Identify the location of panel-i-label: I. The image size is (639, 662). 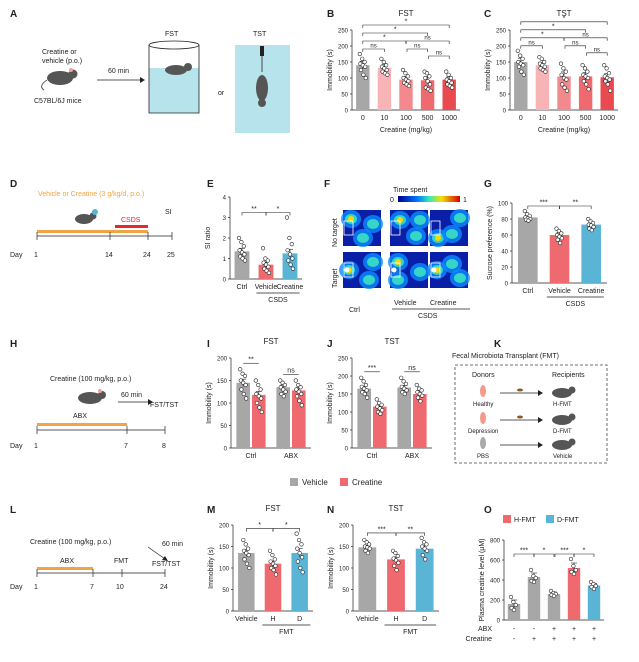
(208, 344).